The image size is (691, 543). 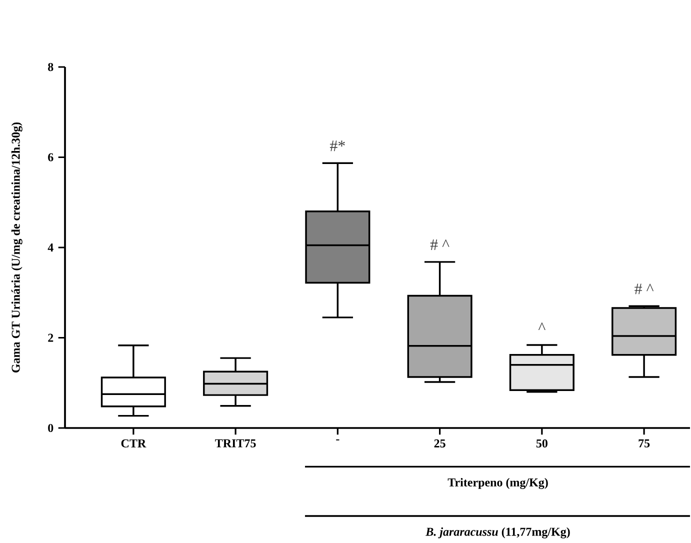 I want to click on x-tick-label: 75, so click(x=644, y=443).